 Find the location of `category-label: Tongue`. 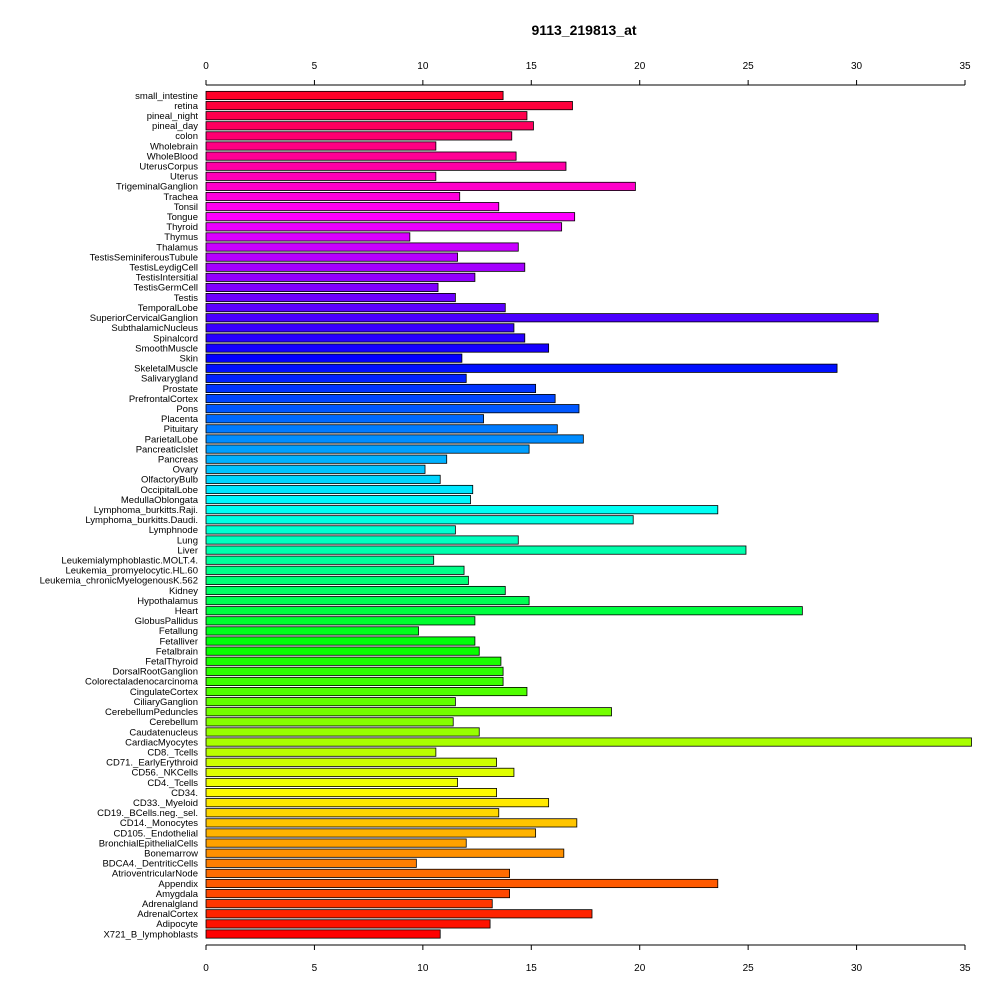

category-label: Tongue is located at coordinates (182, 217).